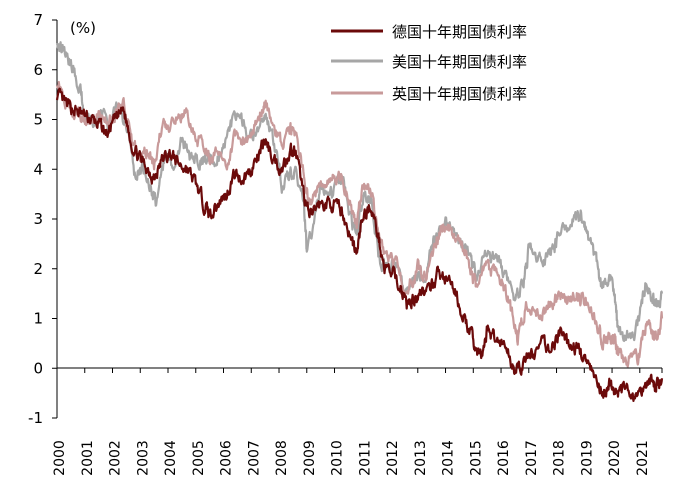  Describe the element at coordinates (38, 120) in the screenshot. I see `y-tick-label: 5` at that location.